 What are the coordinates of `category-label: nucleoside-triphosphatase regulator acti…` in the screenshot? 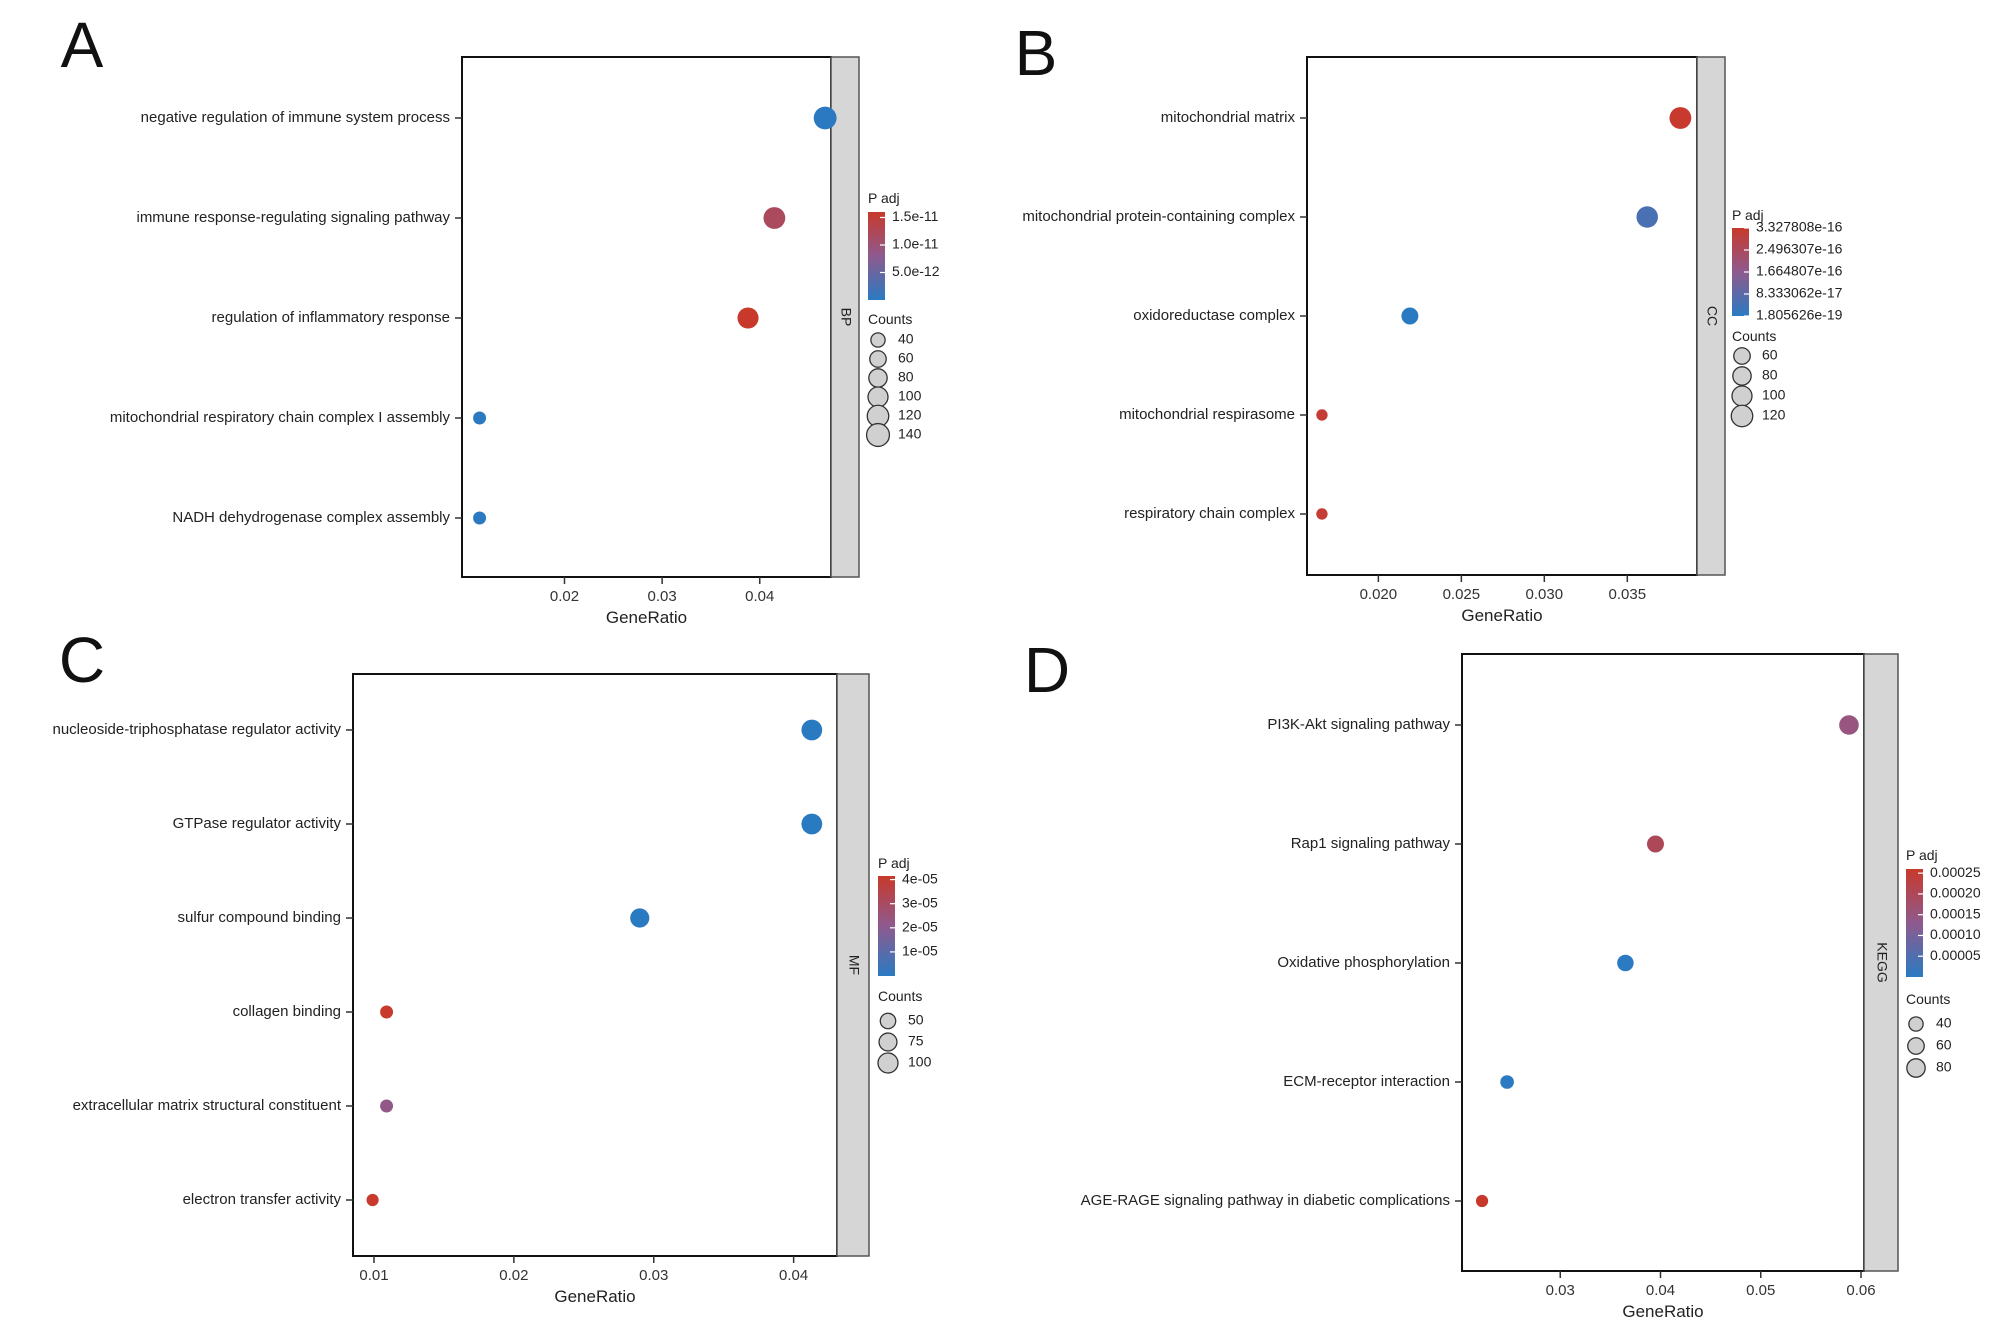 It's located at (197, 729).